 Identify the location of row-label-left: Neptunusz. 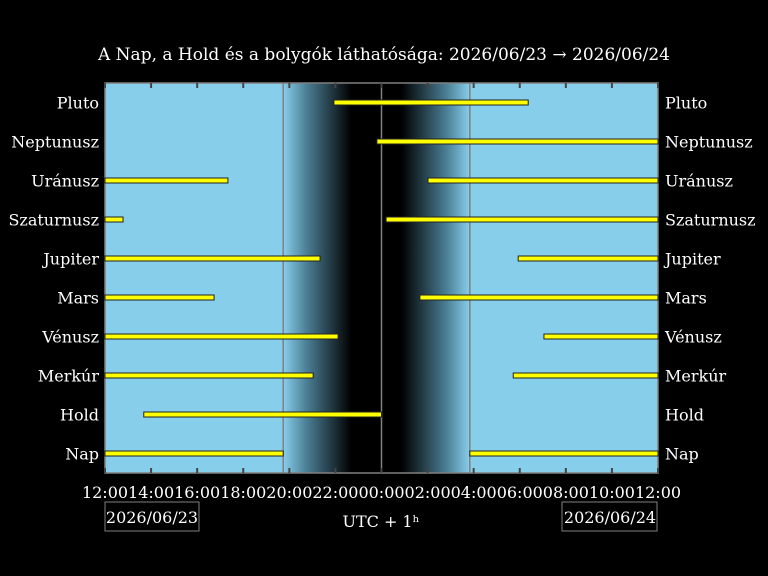
(55, 142).